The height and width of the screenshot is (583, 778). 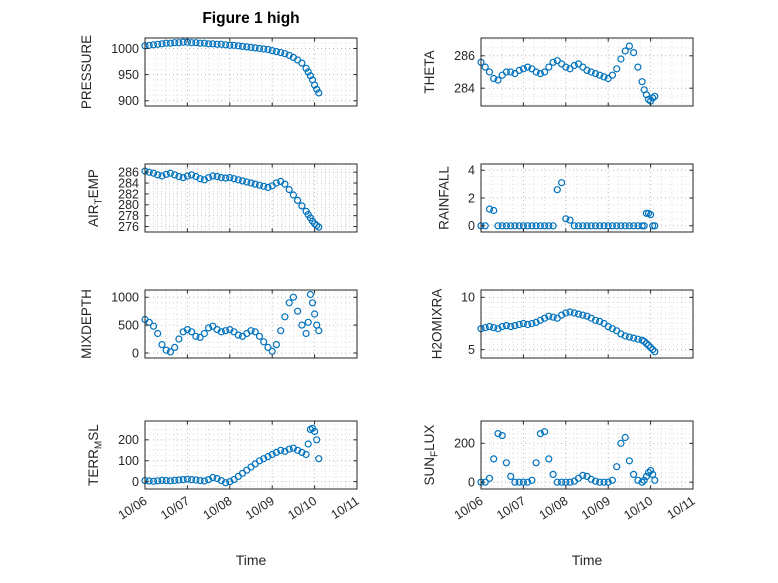 I want to click on y-tick-label: 278, so click(x=128, y=216).